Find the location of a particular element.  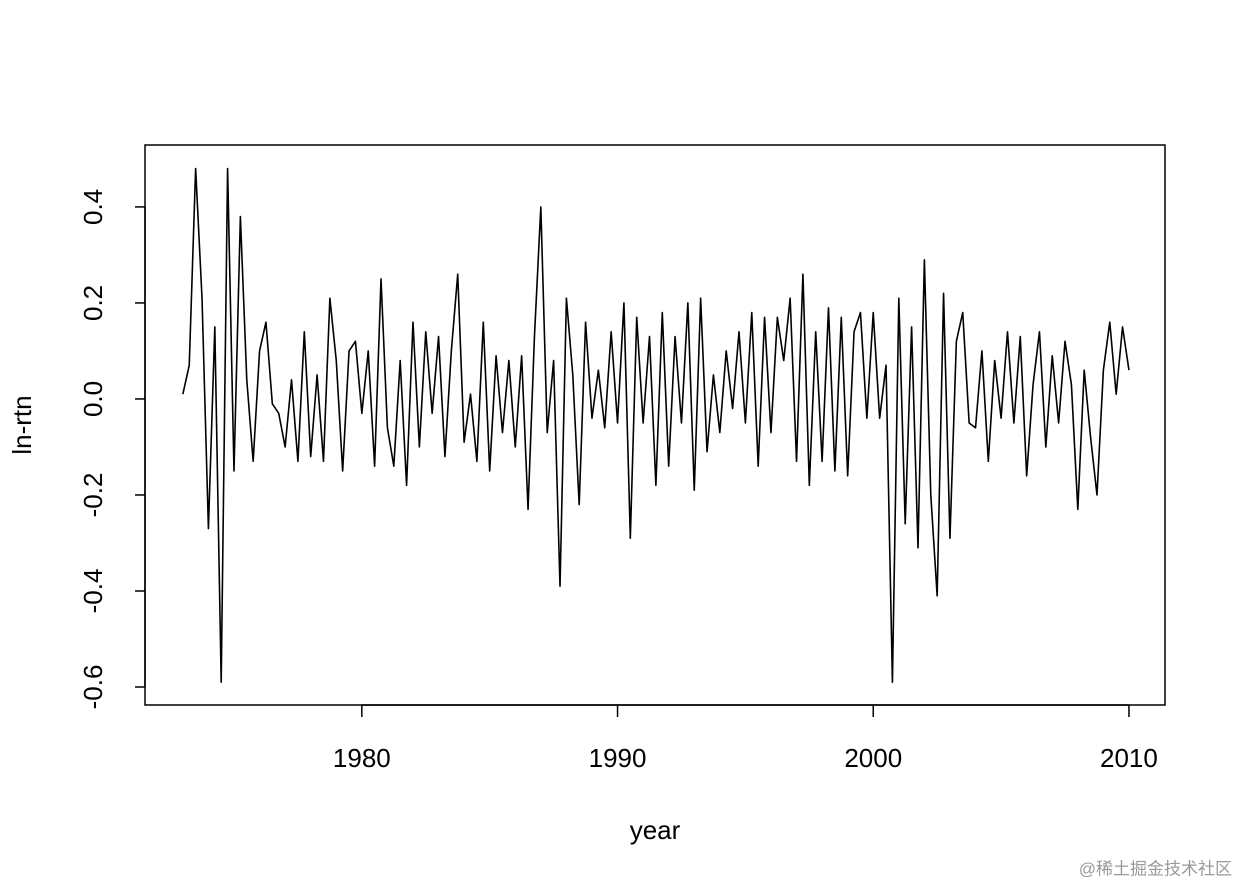

y-tick-label: 0.2 is located at coordinates (93, 303).